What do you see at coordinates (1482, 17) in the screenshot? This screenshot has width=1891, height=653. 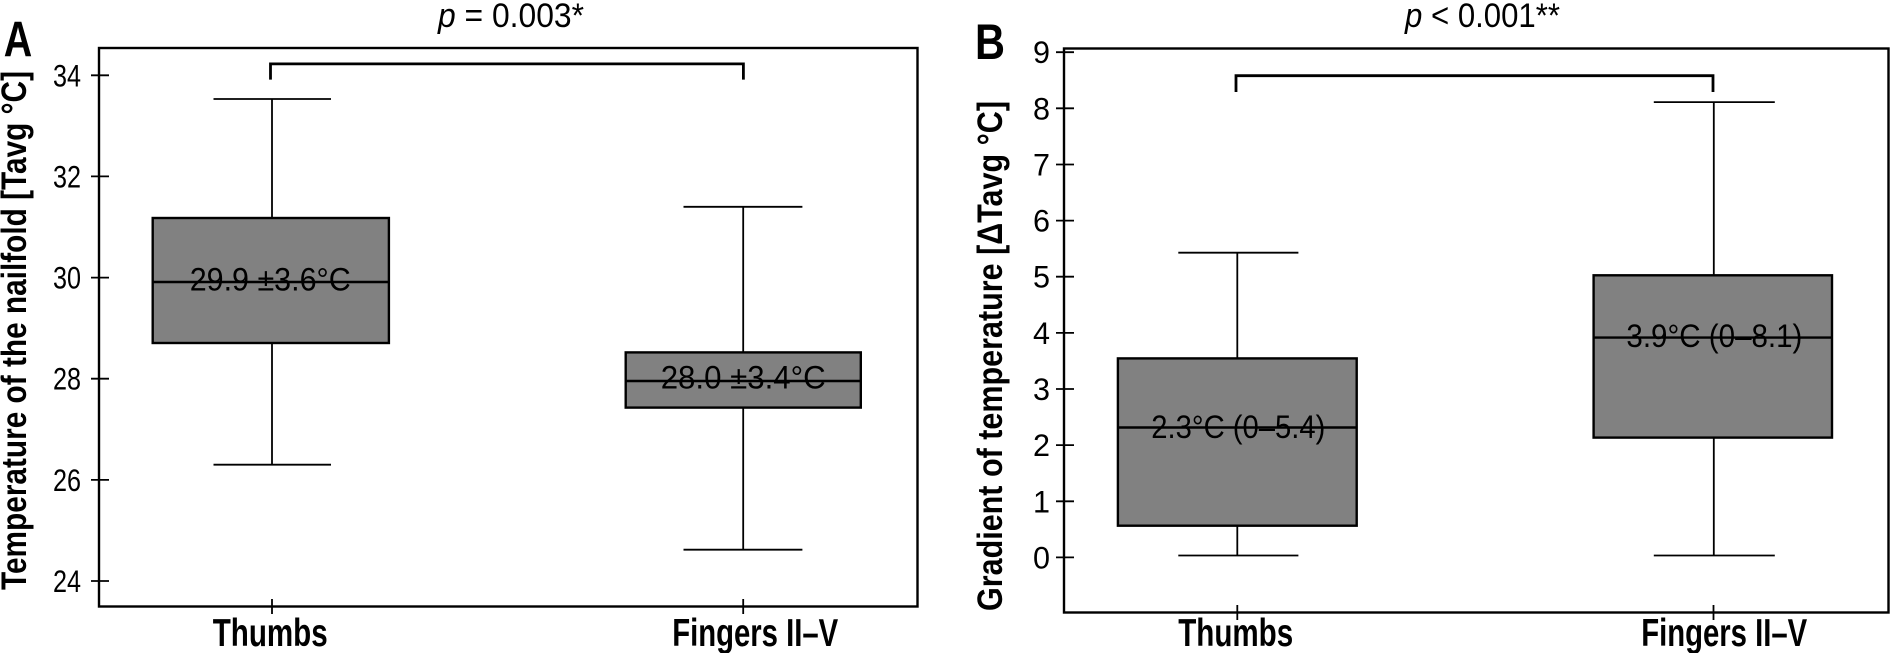 I see `svg-text: p < 0.001**` at bounding box center [1482, 17].